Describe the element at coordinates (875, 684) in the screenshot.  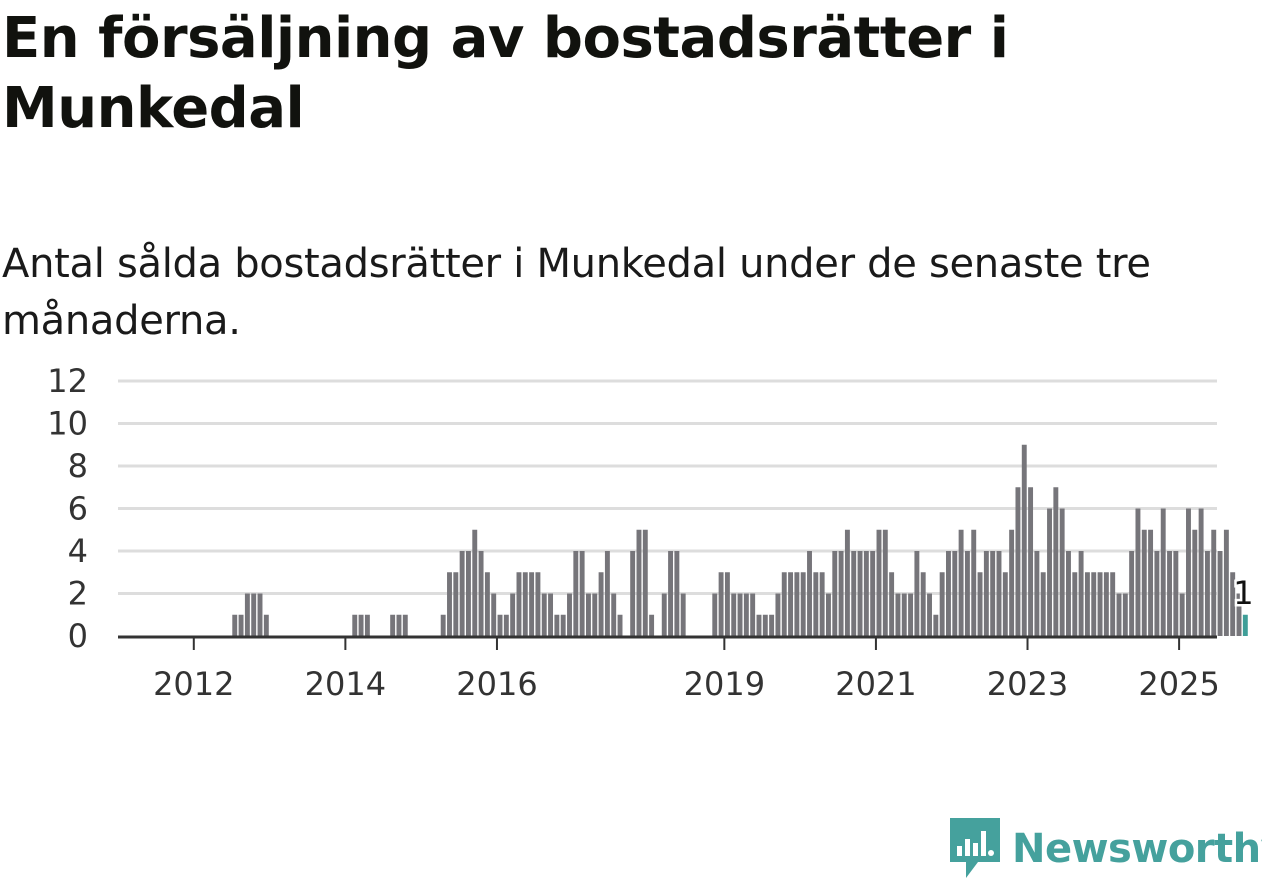
I see `x-tick-label: 2021` at that location.